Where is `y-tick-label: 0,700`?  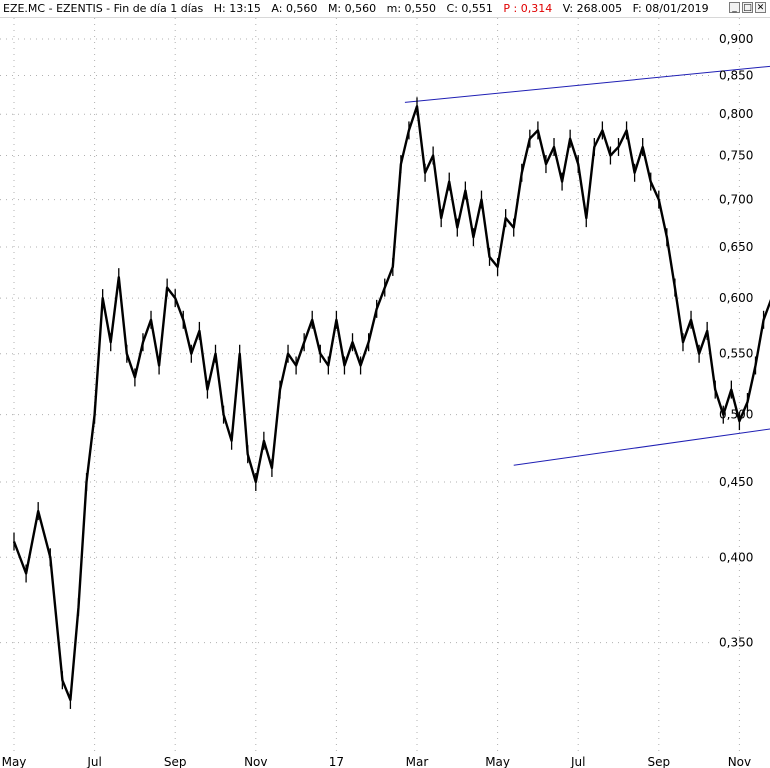 y-tick-label: 0,700 is located at coordinates (736, 200).